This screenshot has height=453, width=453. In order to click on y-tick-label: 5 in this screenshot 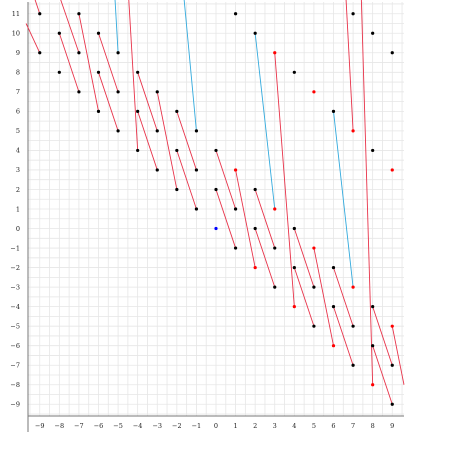, I will do `click(18, 131)`.